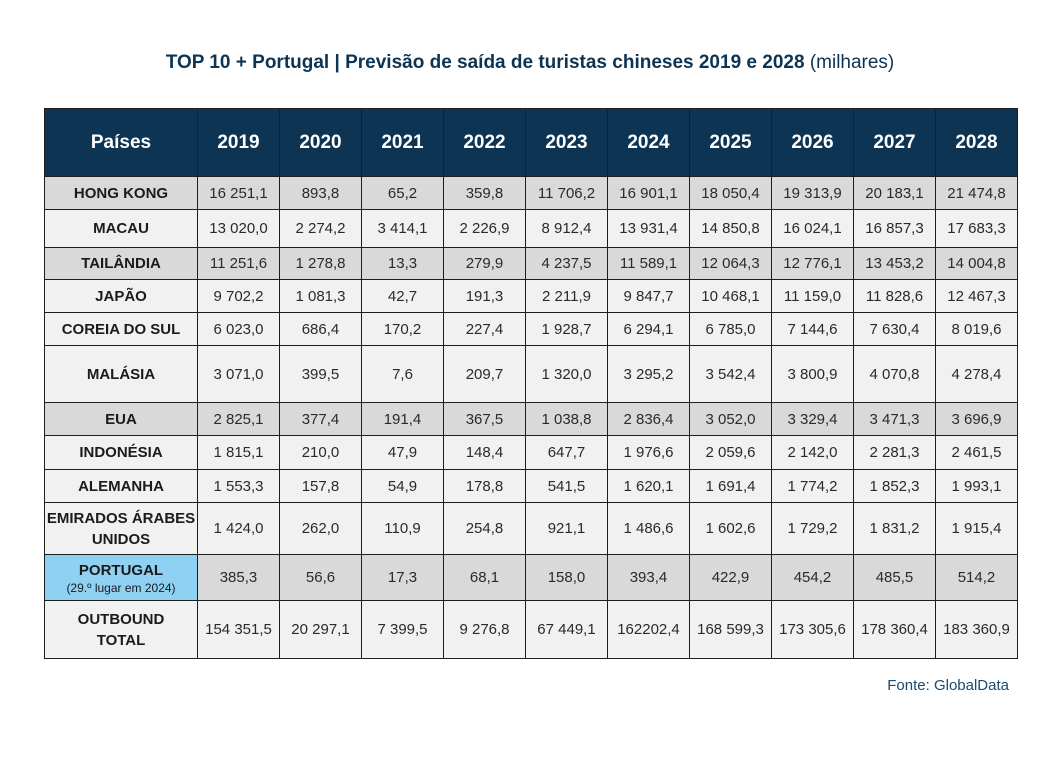 This screenshot has width=1060, height=768. Describe the element at coordinates (976, 142) in the screenshot. I see `column-header: 2028` at that location.